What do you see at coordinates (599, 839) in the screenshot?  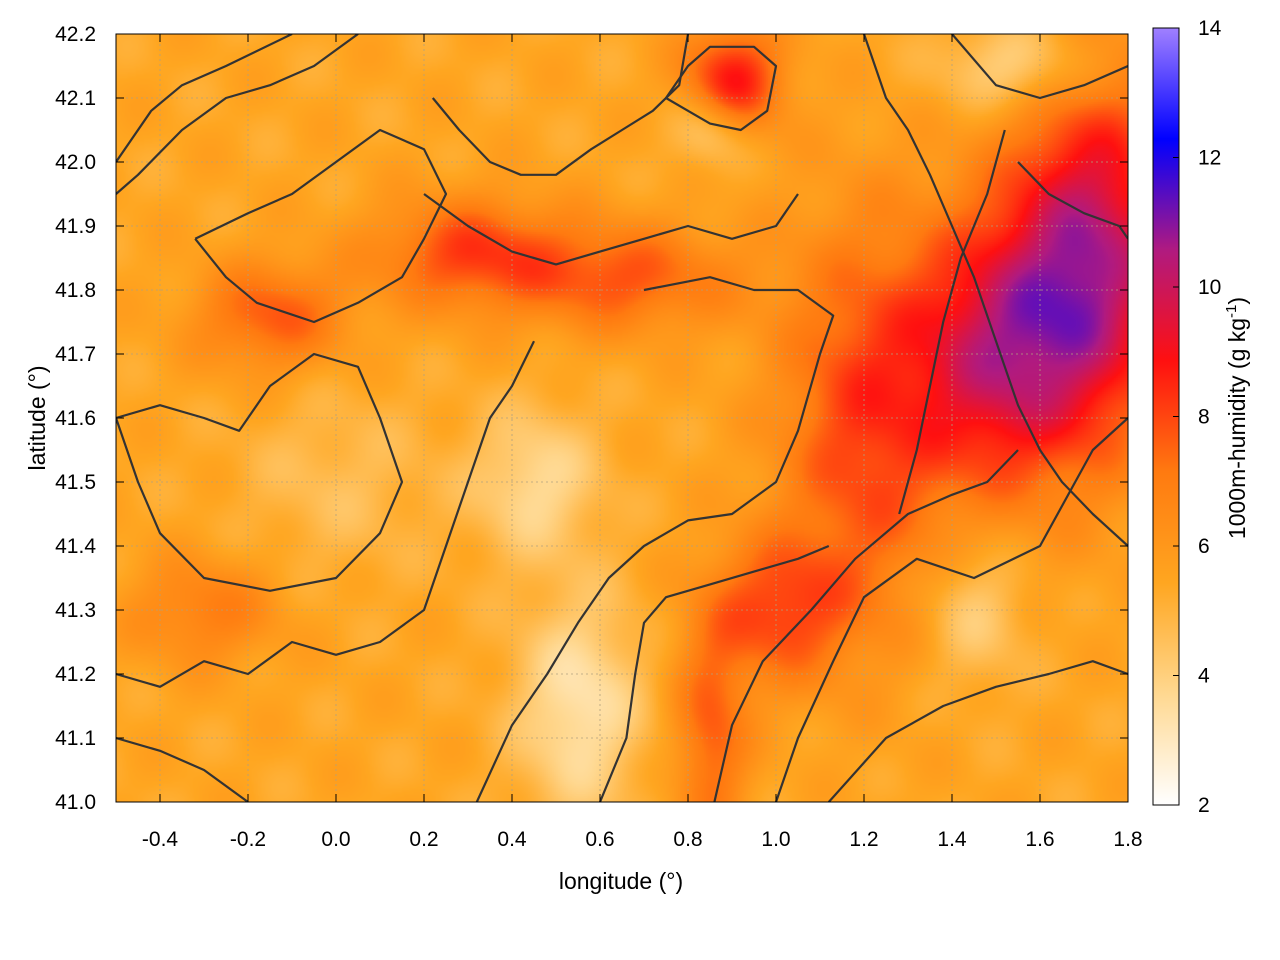 I see `x-tick-label: 0.6` at bounding box center [599, 839].